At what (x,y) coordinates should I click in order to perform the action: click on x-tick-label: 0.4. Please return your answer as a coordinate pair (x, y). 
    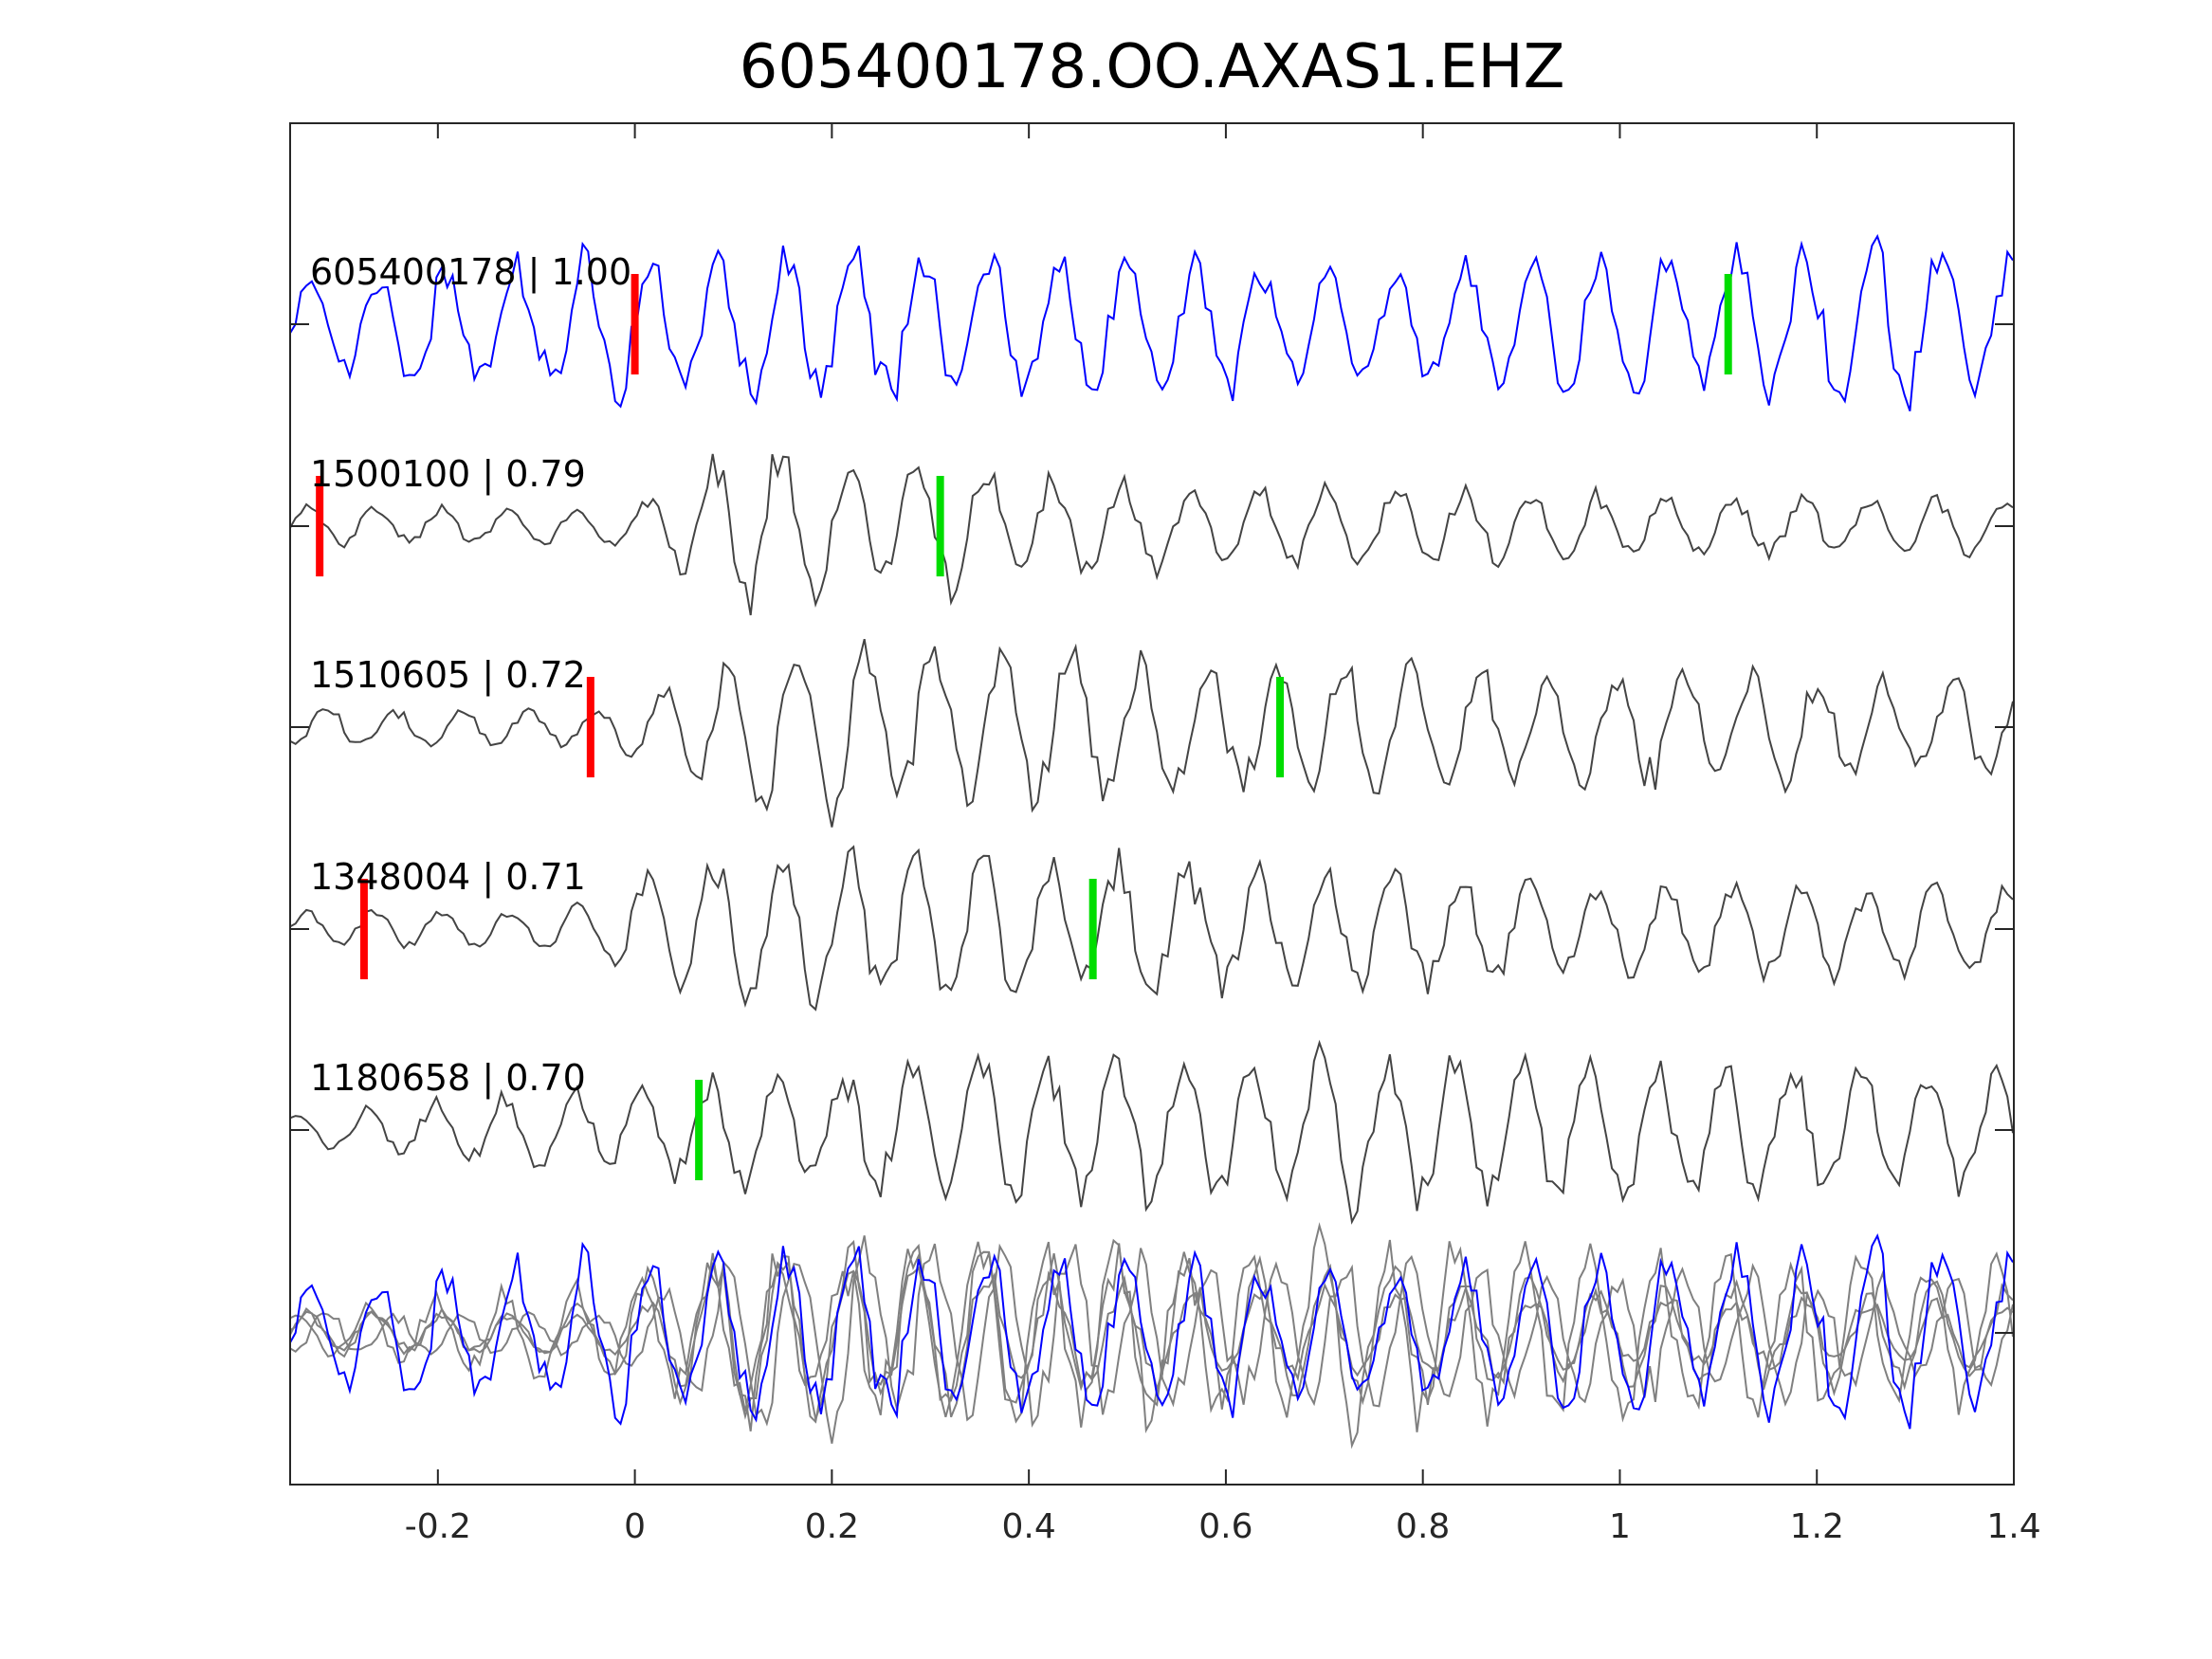
    Looking at the image, I should click on (1029, 1526).